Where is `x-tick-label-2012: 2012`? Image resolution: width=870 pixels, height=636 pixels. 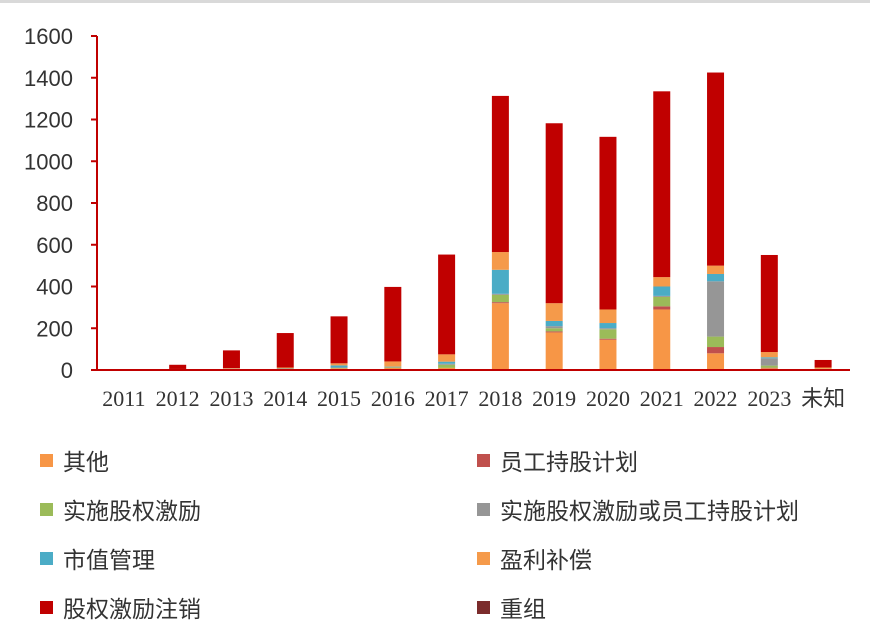 x-tick-label-2012: 2012 is located at coordinates (178, 398).